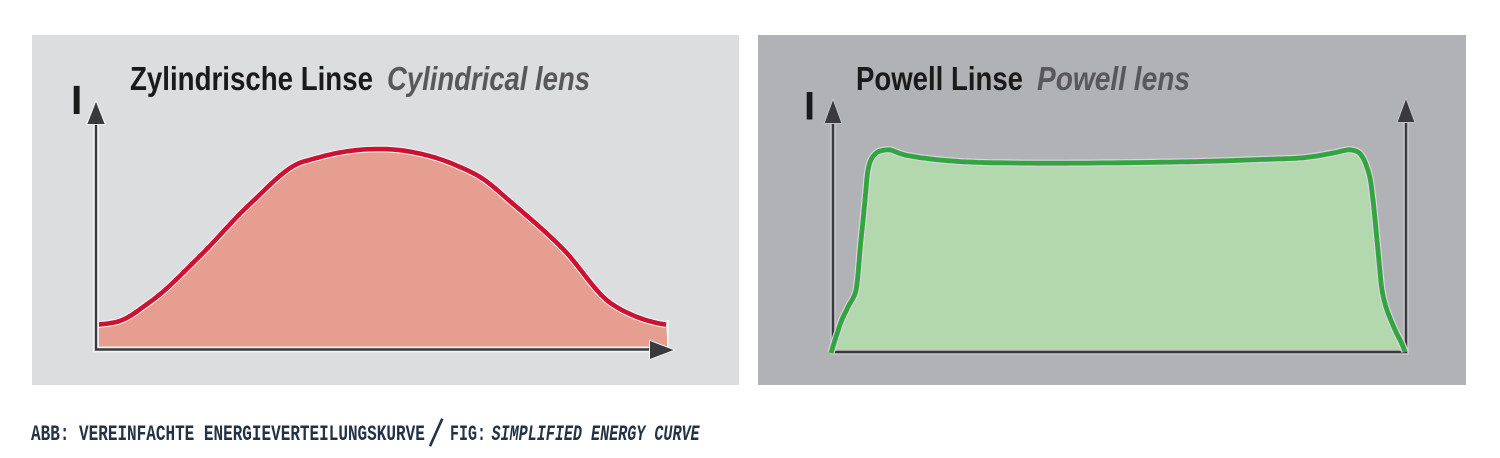 The width and height of the screenshot is (1500, 458). I want to click on svg-text: Cylindrical lens, so click(488, 79).